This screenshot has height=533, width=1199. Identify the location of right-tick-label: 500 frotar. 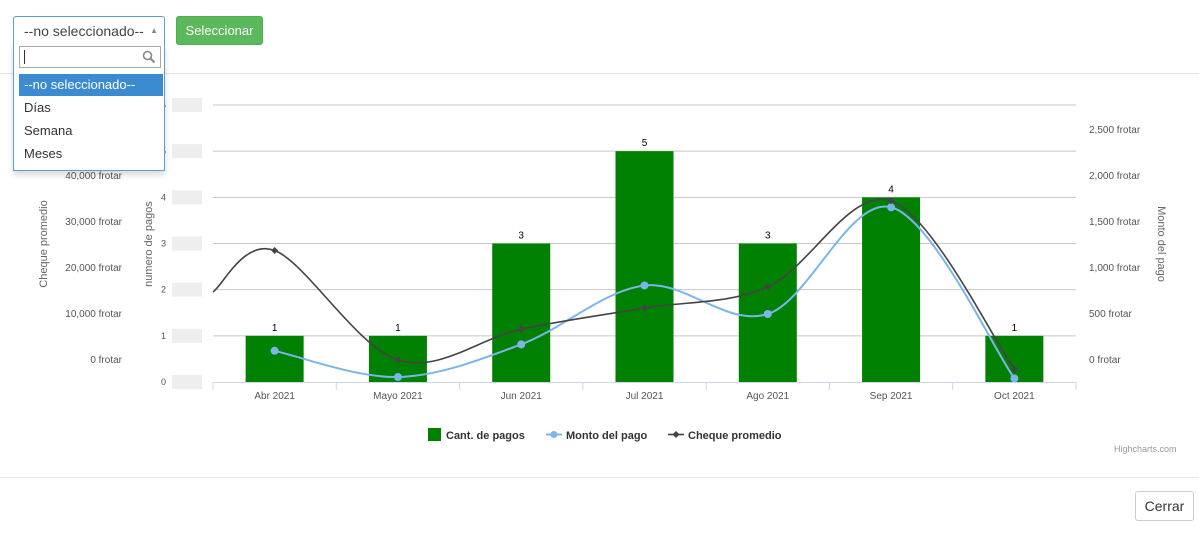
(1110, 314).